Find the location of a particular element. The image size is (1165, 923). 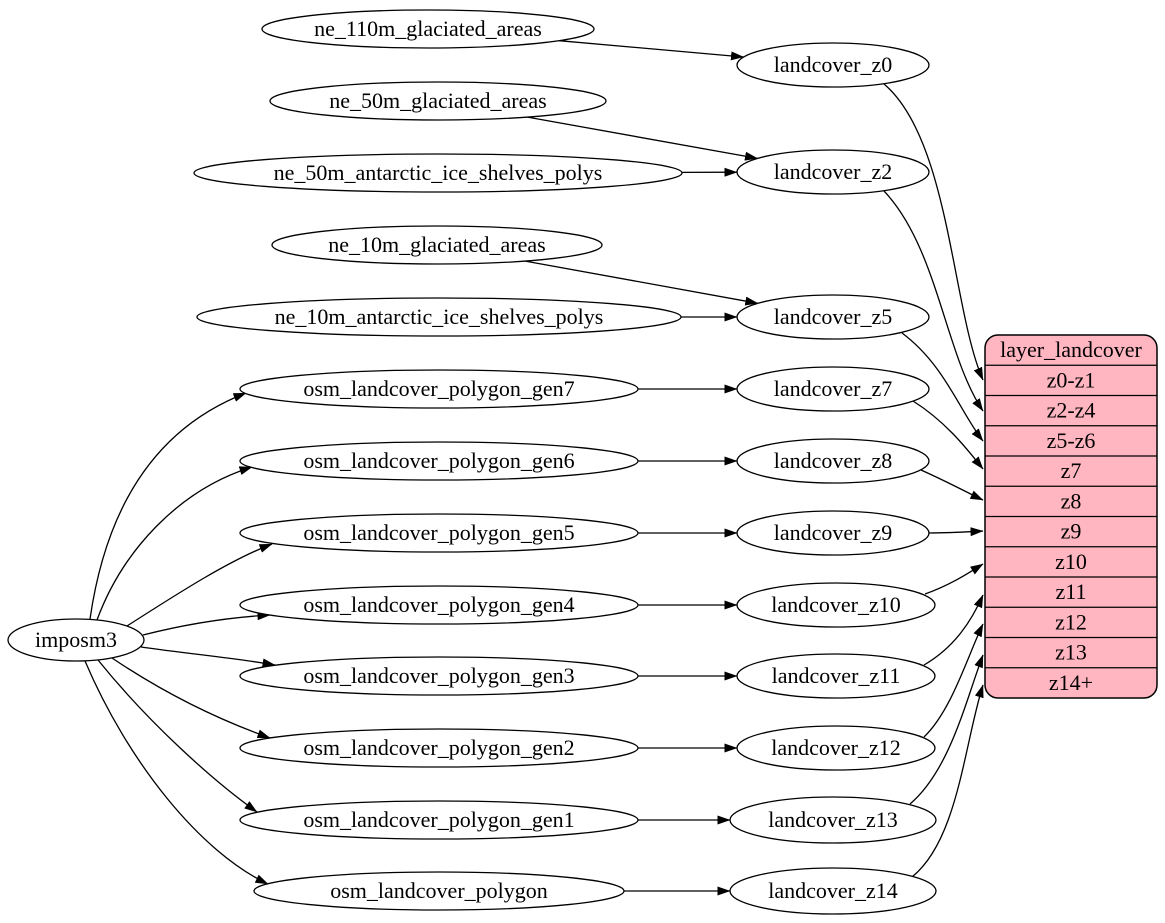

node-osm-landcover-polygon-gen7-label: osm_landcover_polygon_gen7 is located at coordinates (438, 388).